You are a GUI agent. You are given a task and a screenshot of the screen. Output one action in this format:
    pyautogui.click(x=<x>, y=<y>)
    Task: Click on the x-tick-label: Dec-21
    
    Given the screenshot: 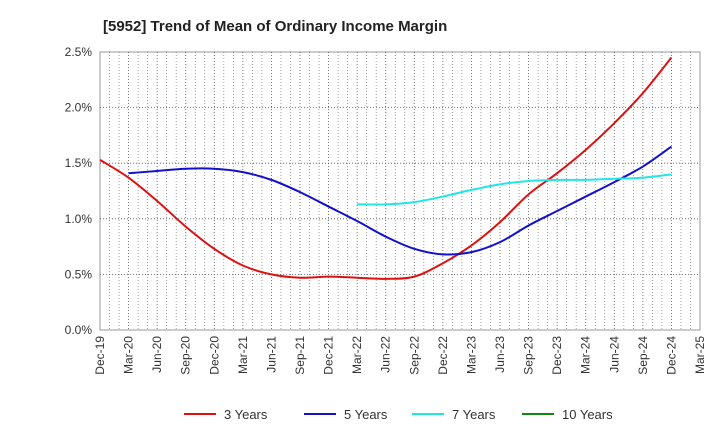 What is the action you would take?
    pyautogui.click(x=329, y=355)
    